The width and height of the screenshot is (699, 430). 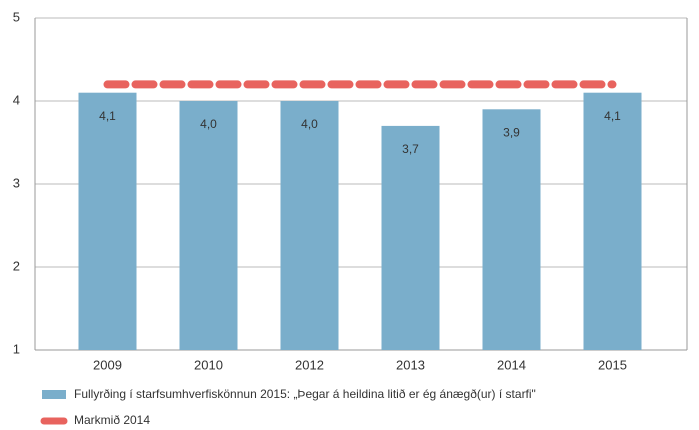 I want to click on y-tick-label: 3, so click(x=16, y=182).